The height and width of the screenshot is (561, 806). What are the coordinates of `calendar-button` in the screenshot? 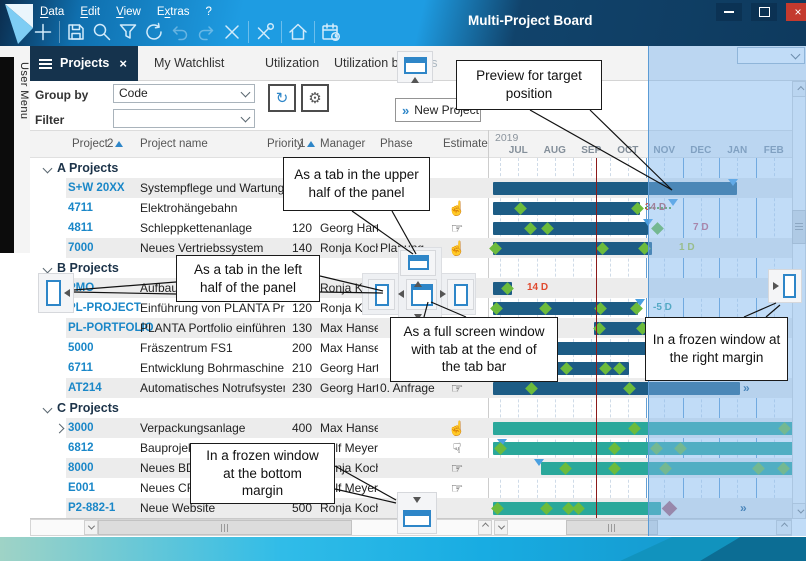 It's located at (331, 32).